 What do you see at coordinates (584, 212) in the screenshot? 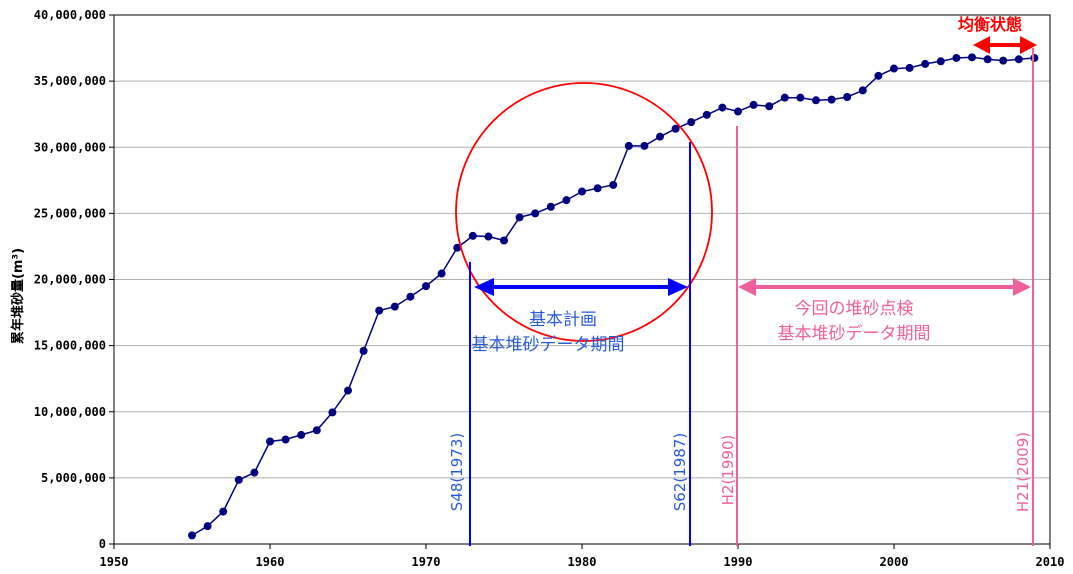
I see `highlight-circle` at bounding box center [584, 212].